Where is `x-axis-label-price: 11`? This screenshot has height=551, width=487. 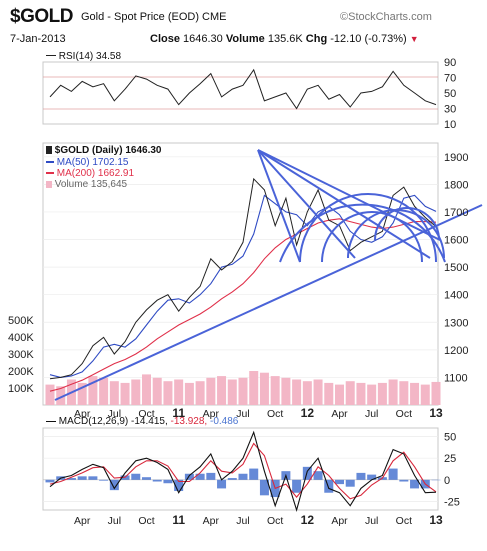 x-axis-label-price: 11 is located at coordinates (178, 413).